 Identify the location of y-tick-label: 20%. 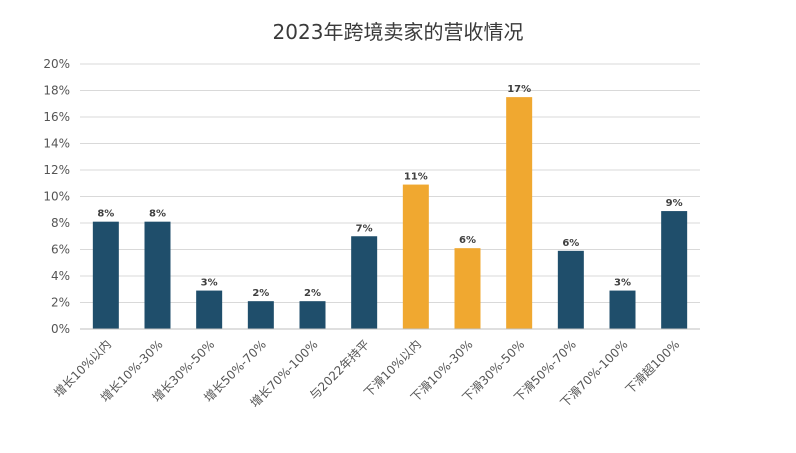
(56, 64).